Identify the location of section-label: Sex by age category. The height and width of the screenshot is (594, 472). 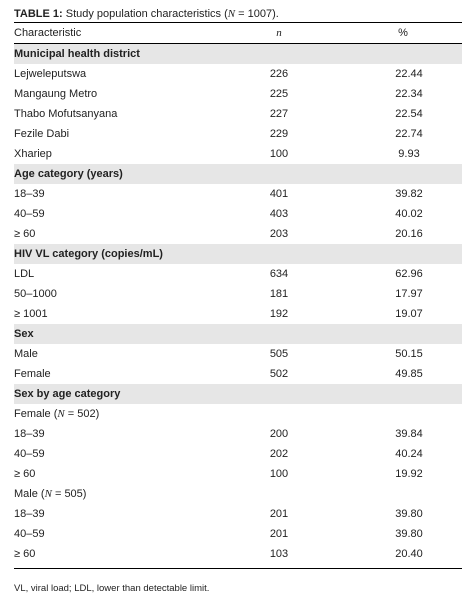
(238, 394).